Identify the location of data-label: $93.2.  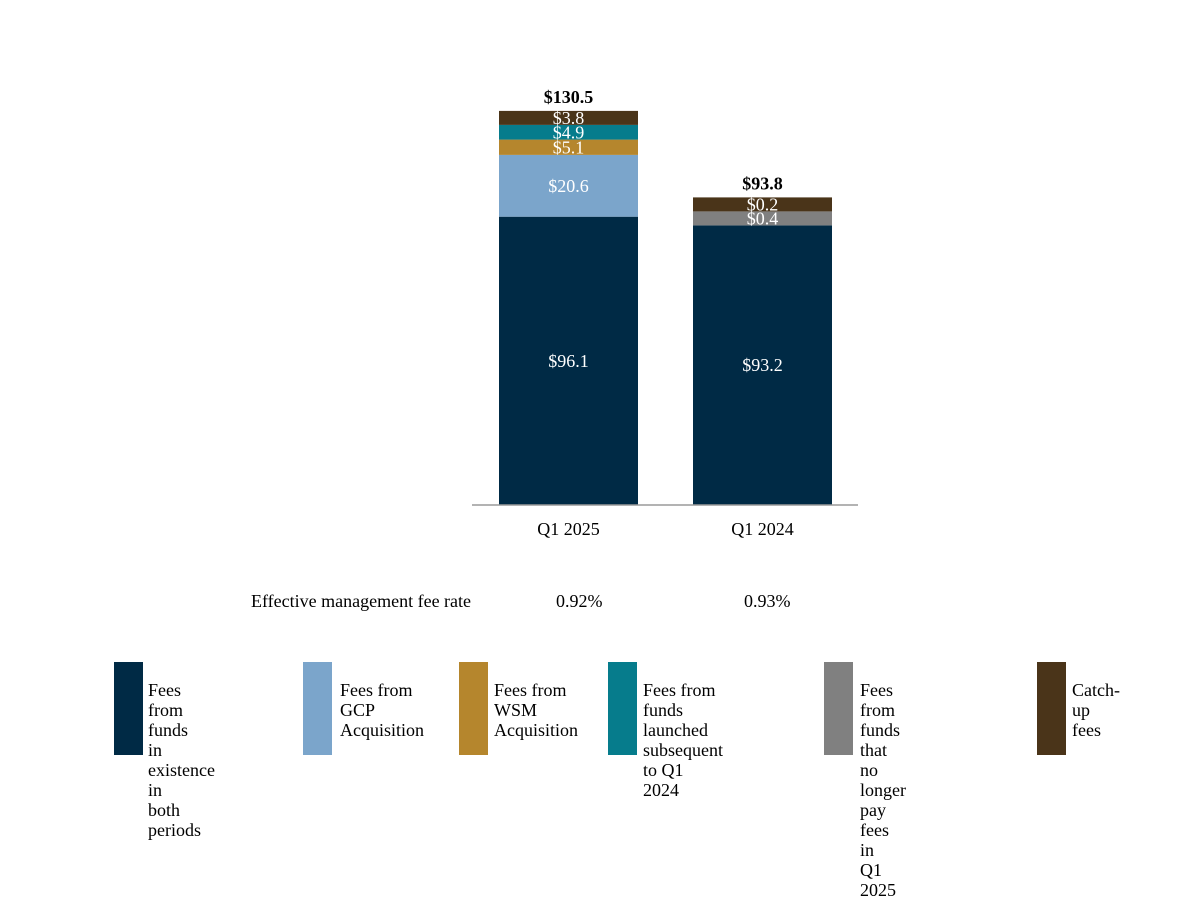
(762, 365).